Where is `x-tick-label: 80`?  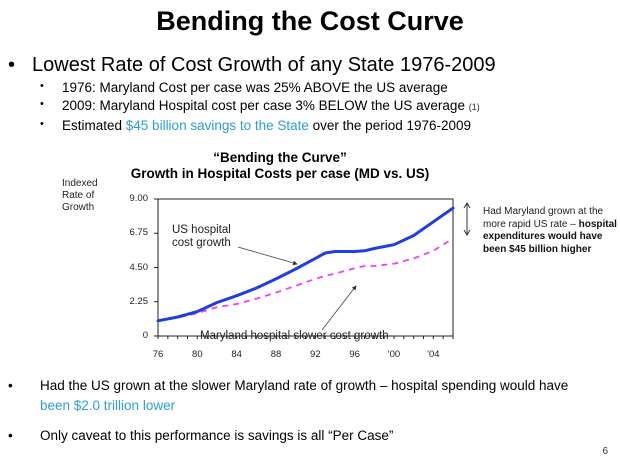 x-tick-label: 80 is located at coordinates (197, 354).